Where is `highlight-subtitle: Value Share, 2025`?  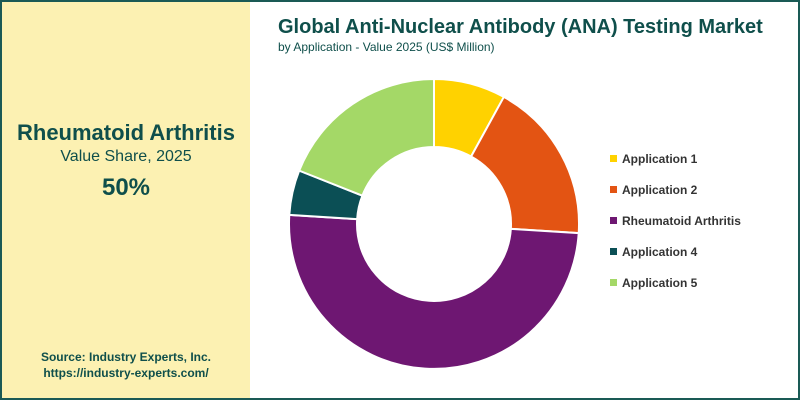
highlight-subtitle: Value Share, 2025 is located at coordinates (126, 156).